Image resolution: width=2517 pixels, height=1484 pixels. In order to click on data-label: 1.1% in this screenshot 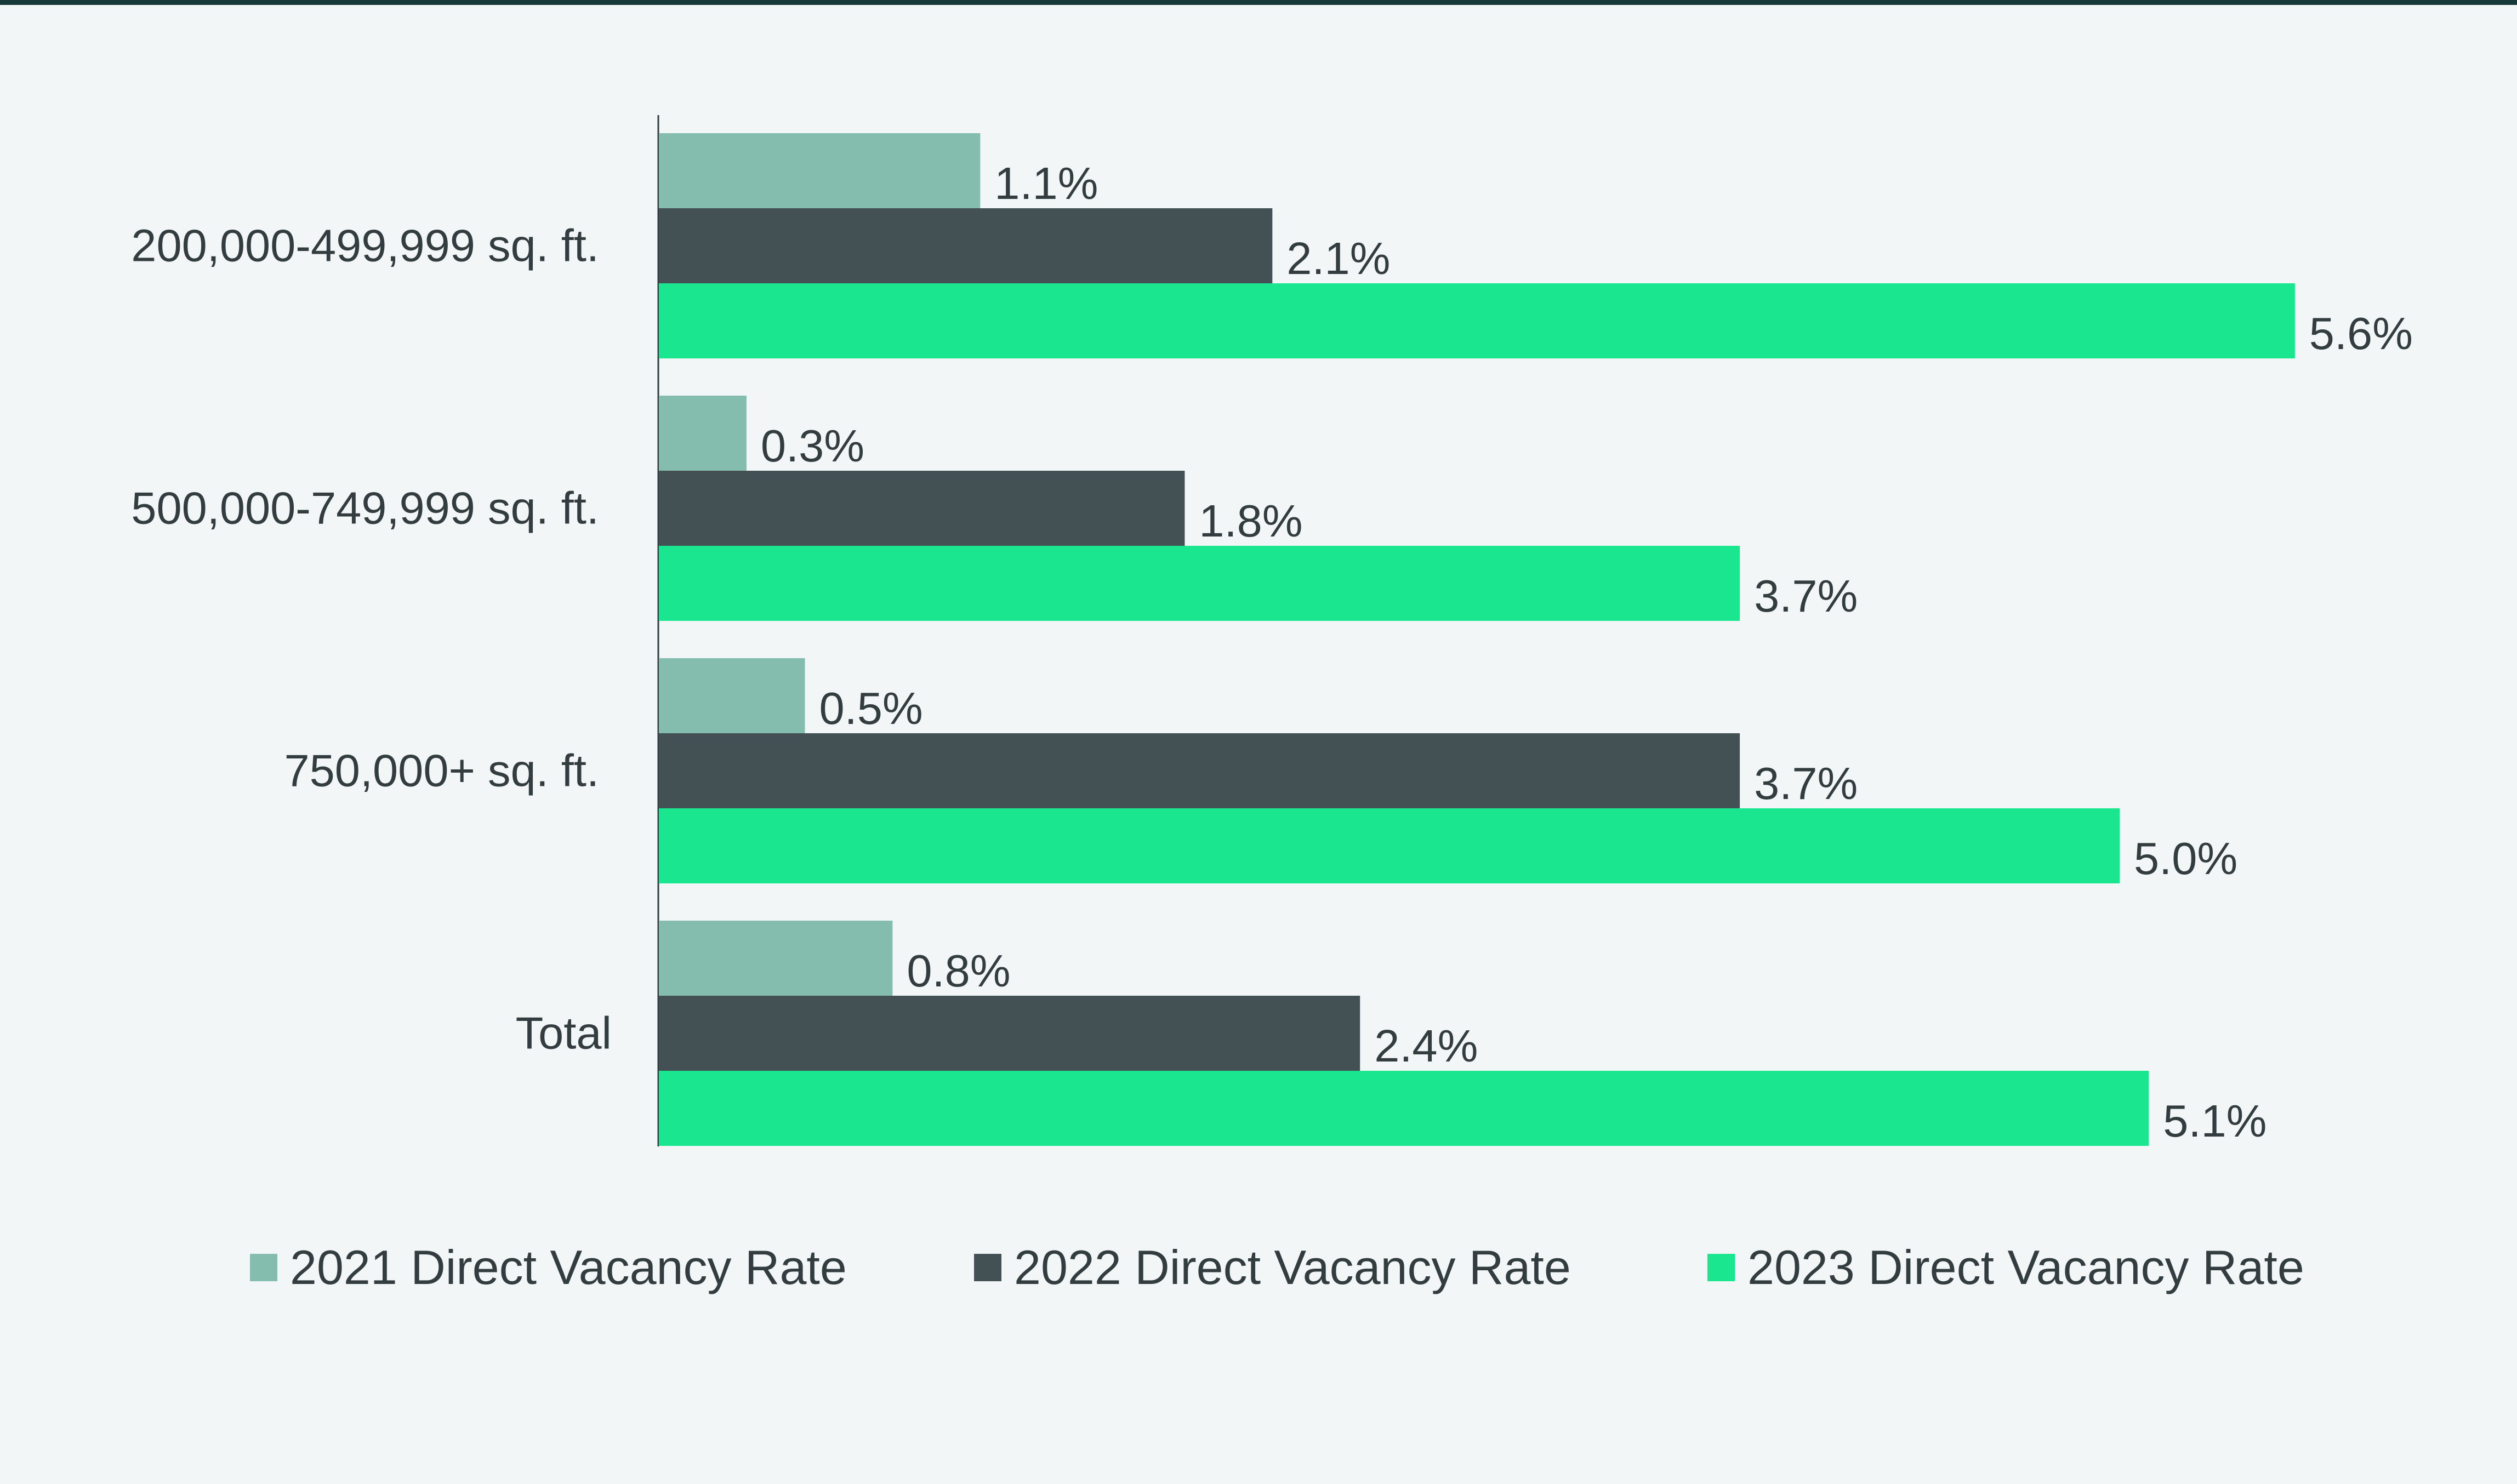, I will do `click(1046, 183)`.